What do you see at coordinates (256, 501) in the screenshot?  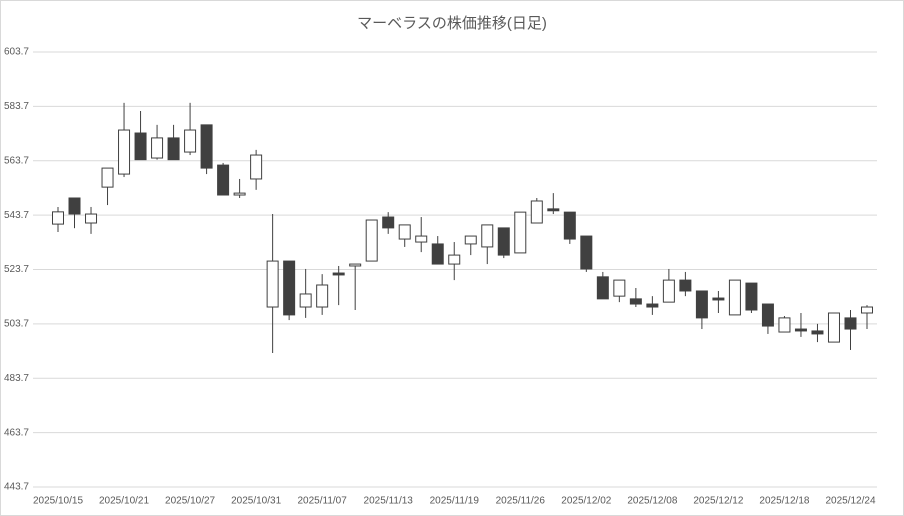 I see `x-tick-label: 2025/10/31` at bounding box center [256, 501].